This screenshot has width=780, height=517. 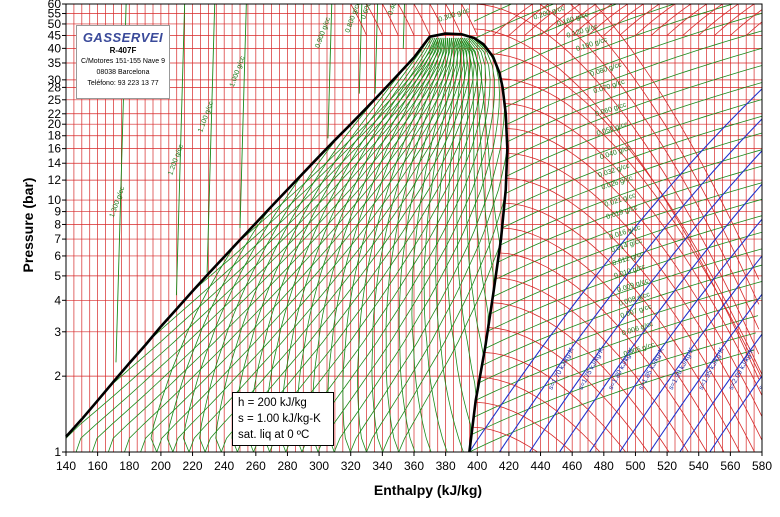 What do you see at coordinates (57, 276) in the screenshot?
I see `y-tick-label: 5` at bounding box center [57, 276].